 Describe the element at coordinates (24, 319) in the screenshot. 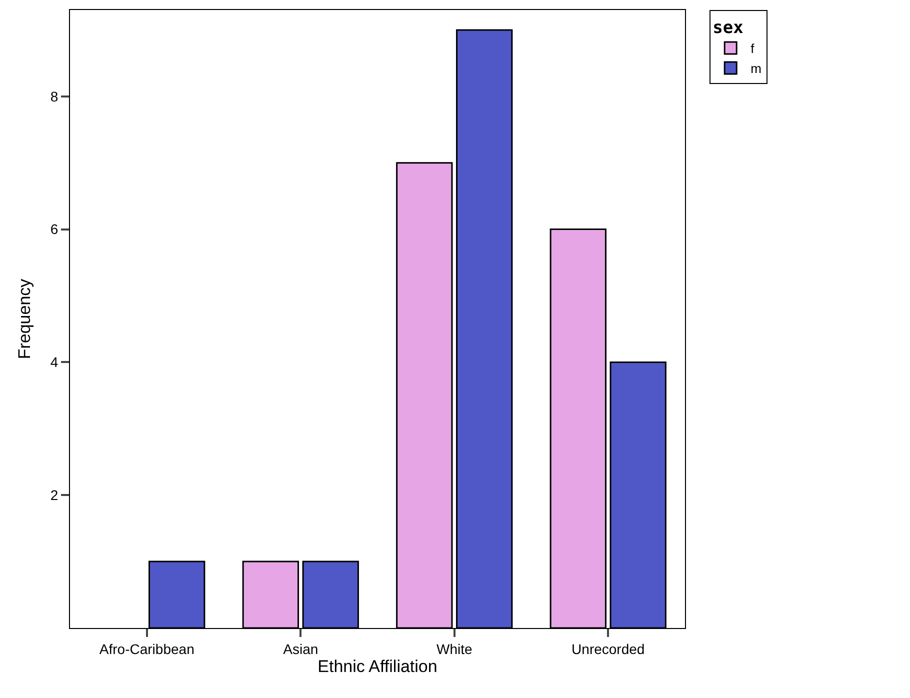

I see `y-axis-title: Frequency` at that location.